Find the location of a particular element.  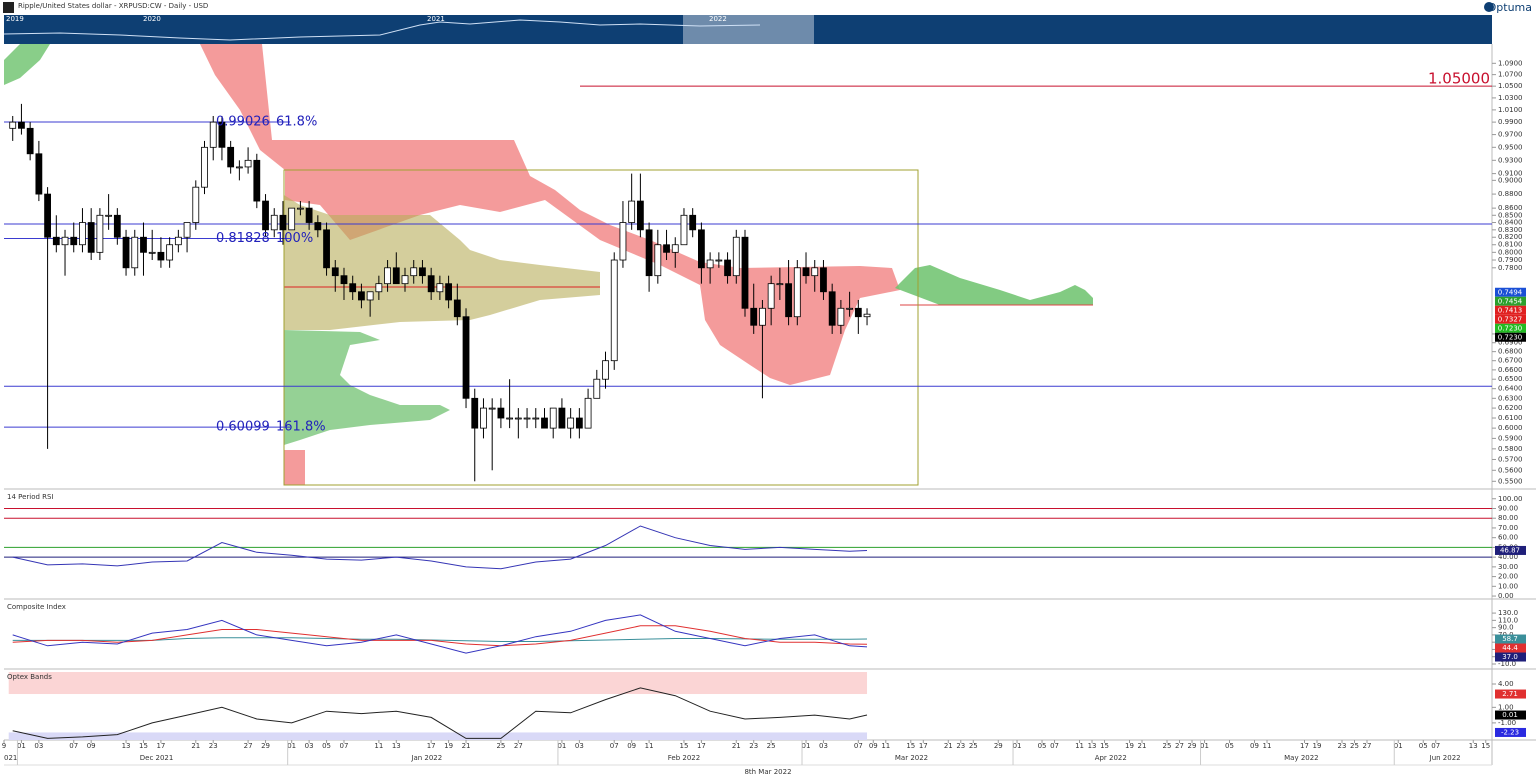

navigator-window is located at coordinates (748, 29).